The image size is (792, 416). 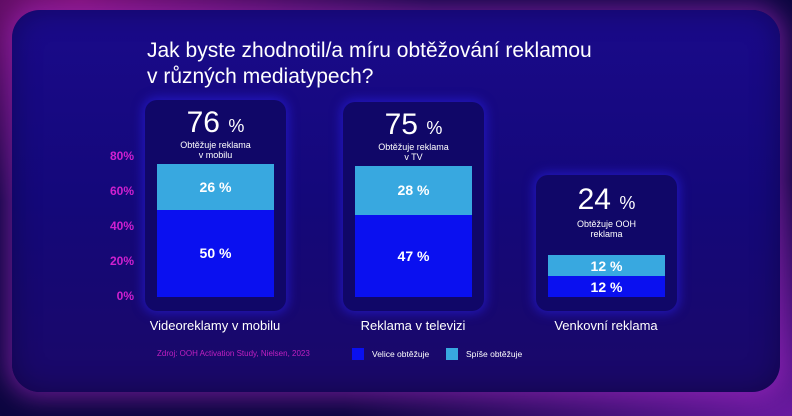 I want to click on legend-label: Velice obtěžuje, so click(x=401, y=354).